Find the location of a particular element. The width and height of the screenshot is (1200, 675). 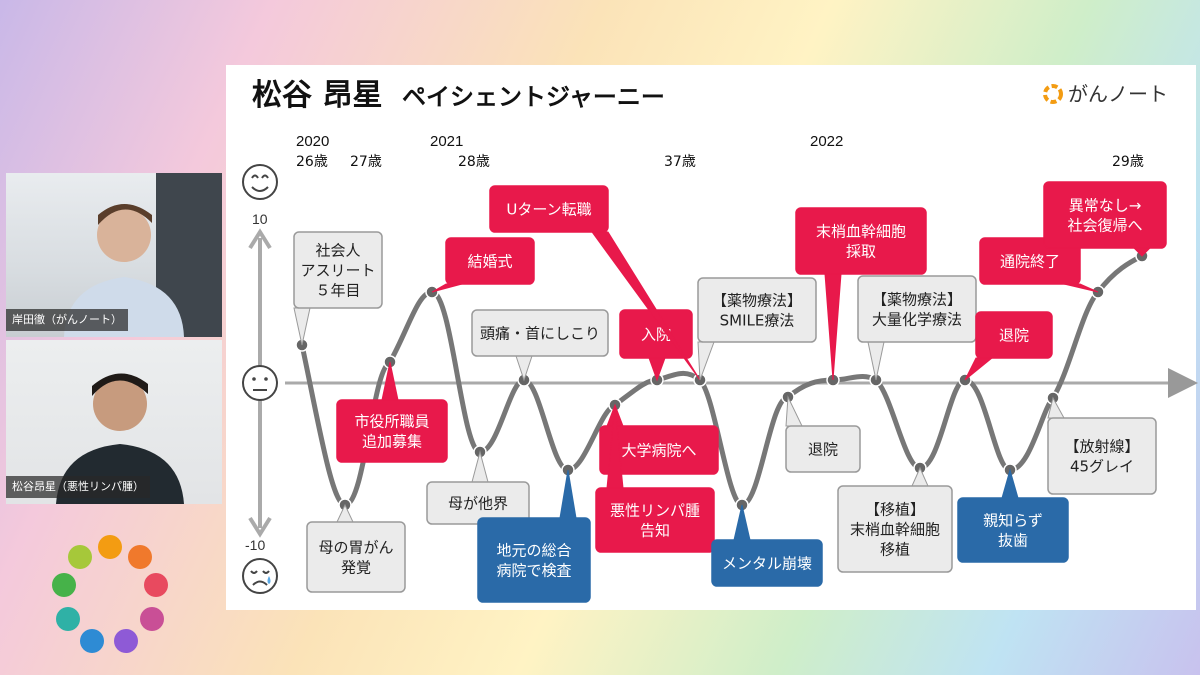

callout-text: 発覚 is located at coordinates (356, 567).